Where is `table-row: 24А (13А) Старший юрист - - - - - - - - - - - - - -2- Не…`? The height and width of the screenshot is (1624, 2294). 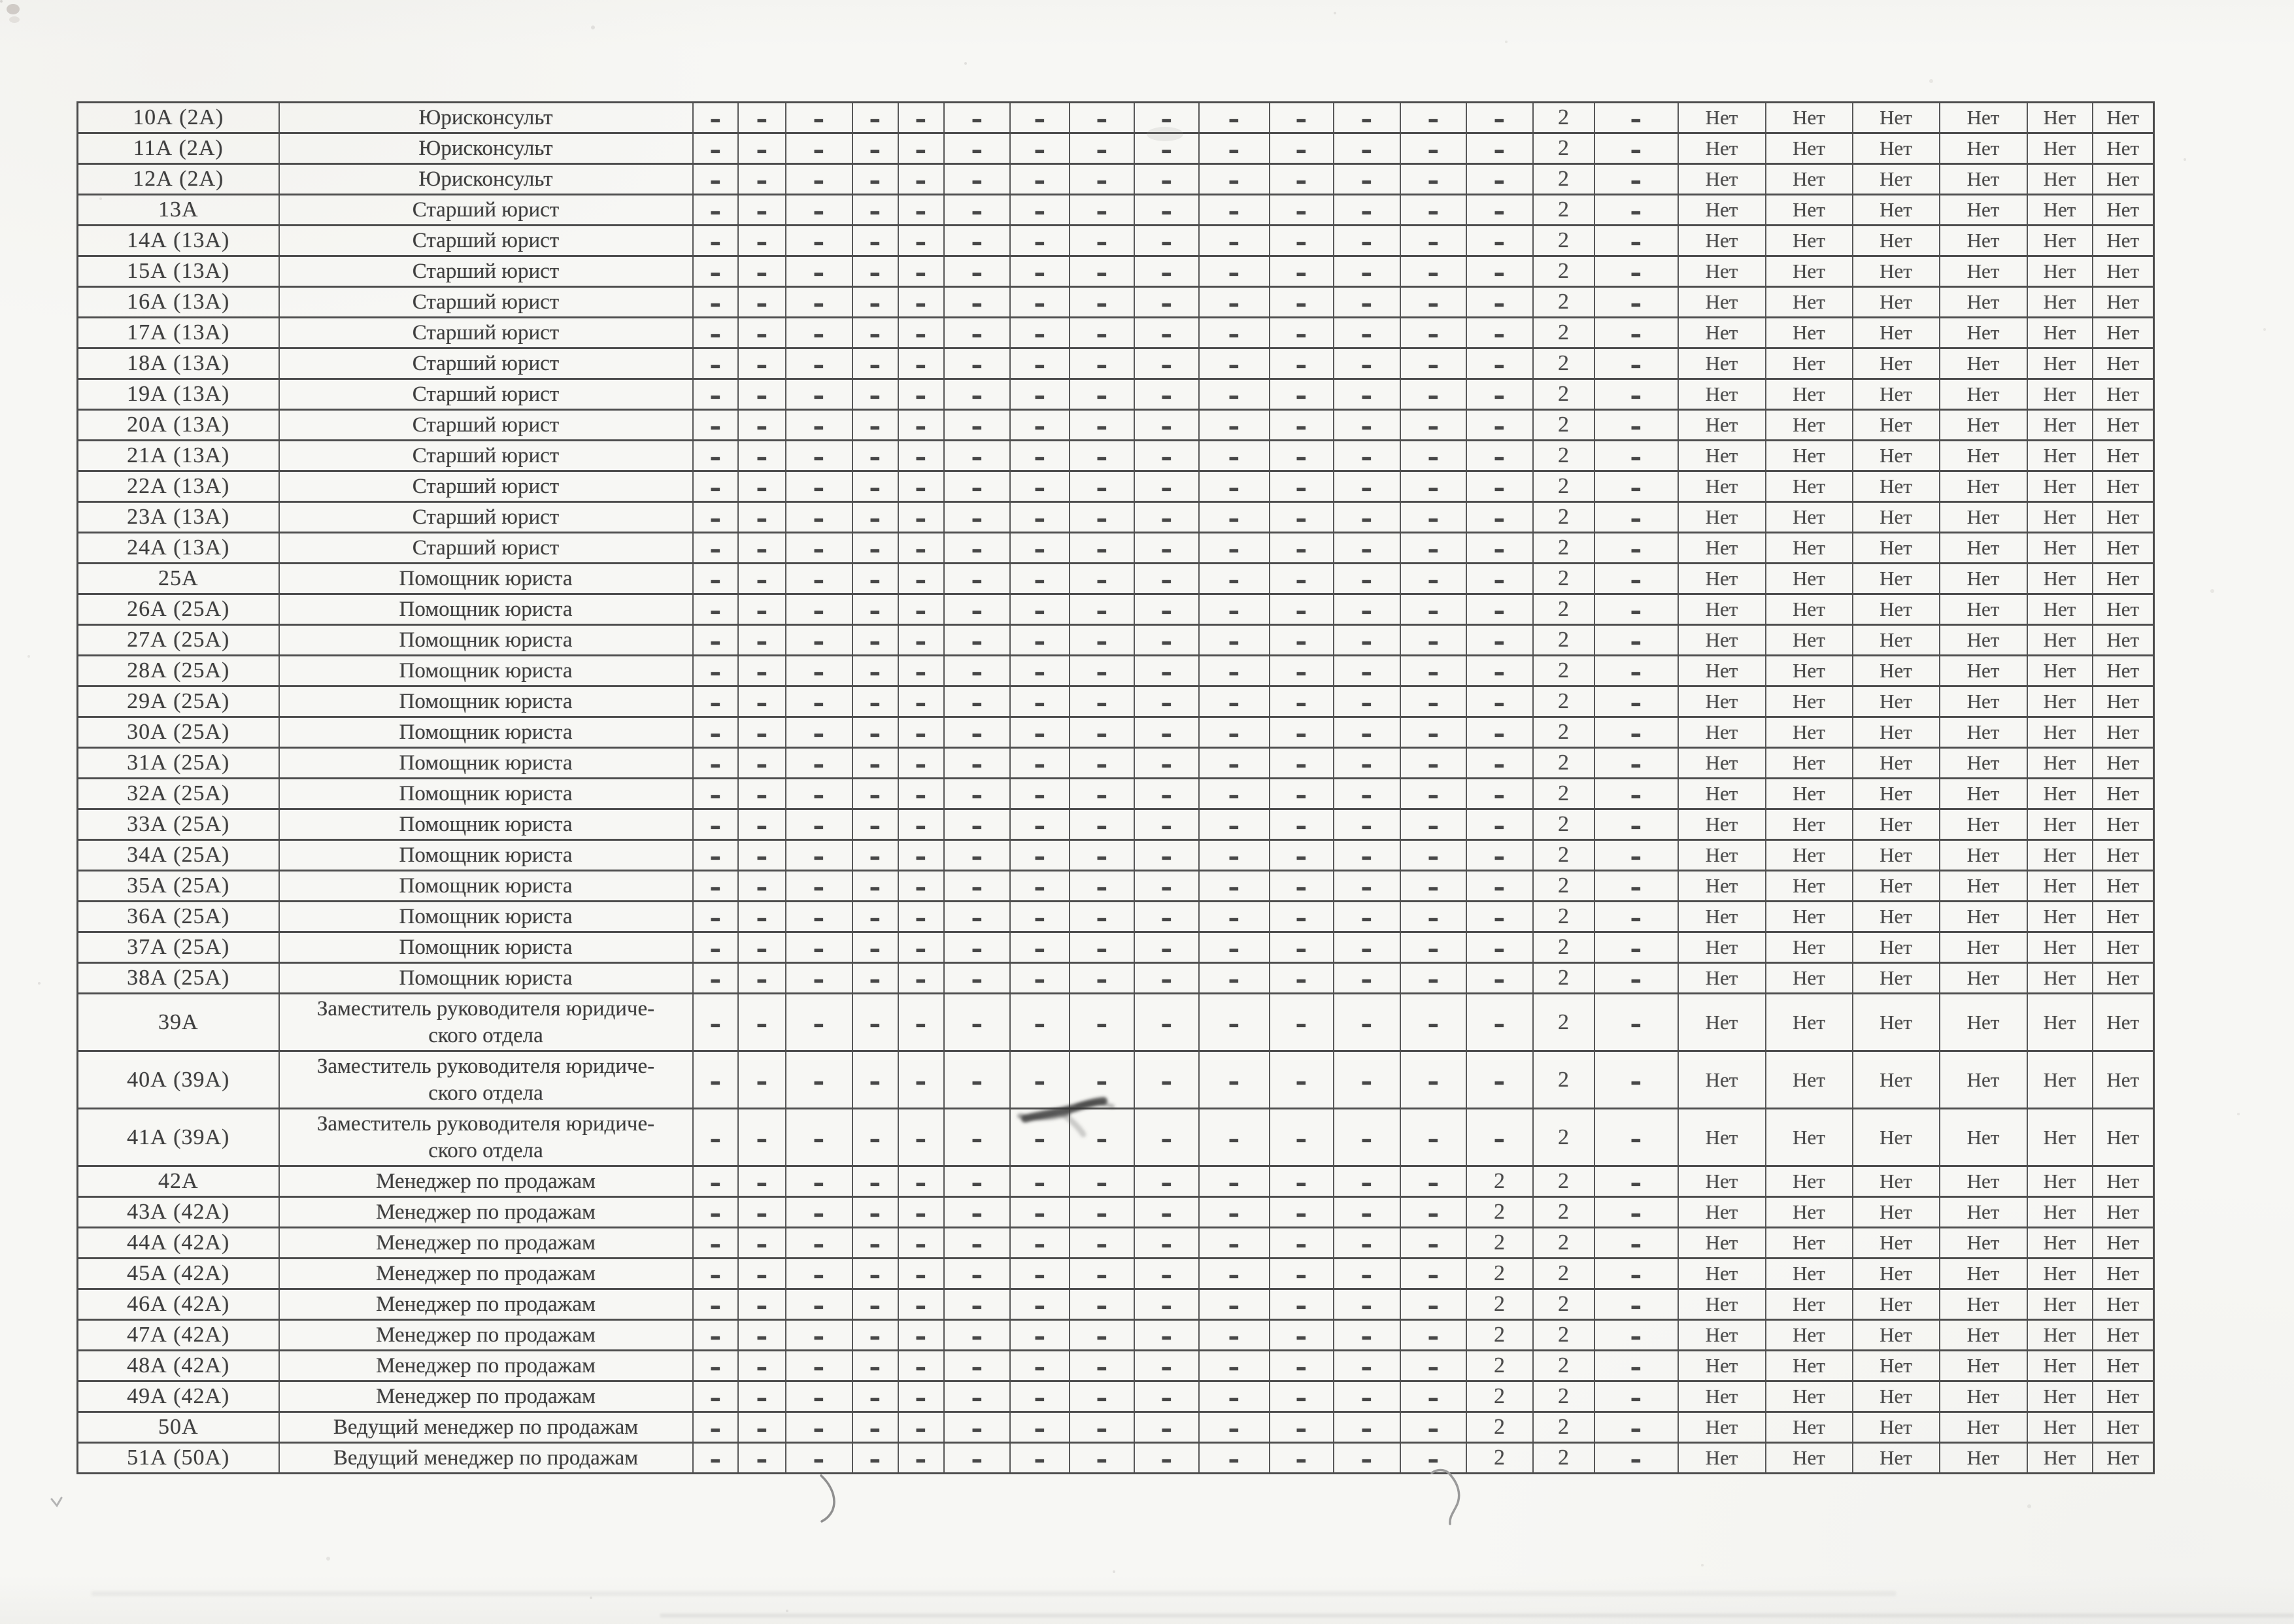
table-row: 24А (13А) Старший юрист - - - - - - - - - - - - - -2- Не… is located at coordinates (1115, 548).